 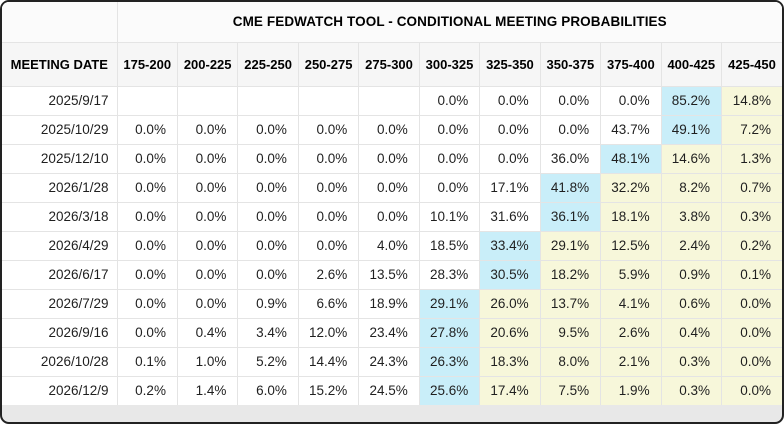 I want to click on prob-cell: 5.2%, so click(x=268, y=361).